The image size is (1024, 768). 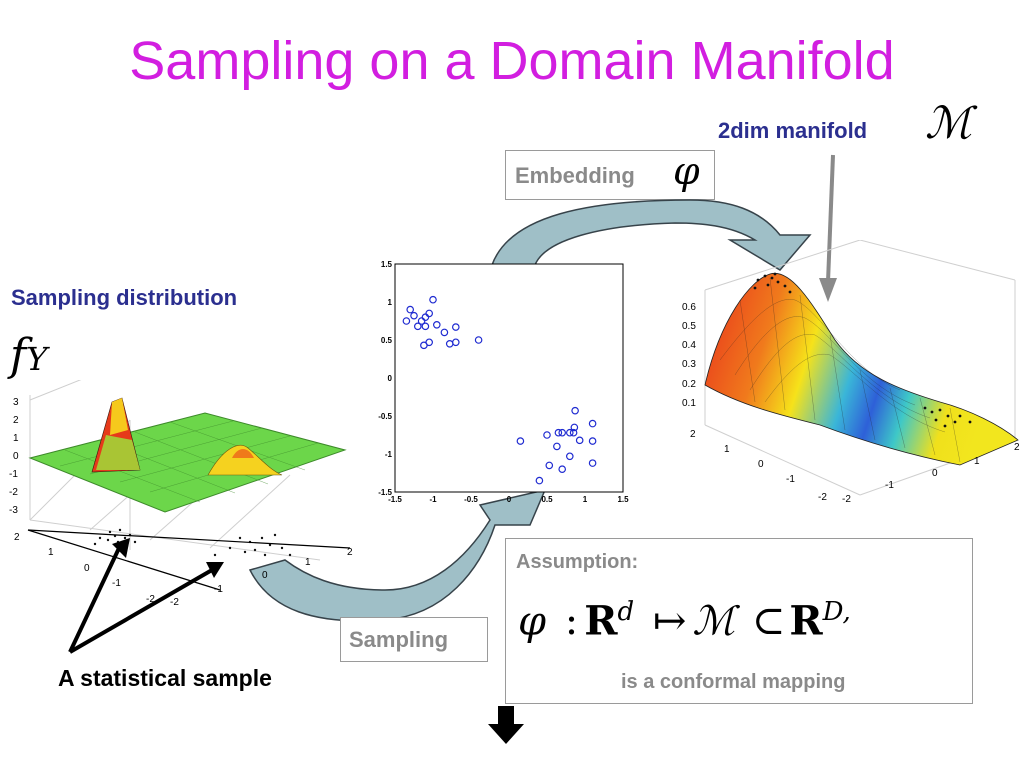 What do you see at coordinates (575, 175) in the screenshot?
I see `embedding-label: Embedding` at bounding box center [575, 175].